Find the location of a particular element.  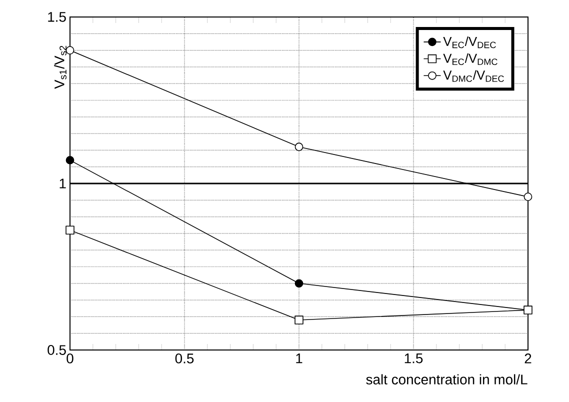

x-tick-label: 0.5 is located at coordinates (184, 359).